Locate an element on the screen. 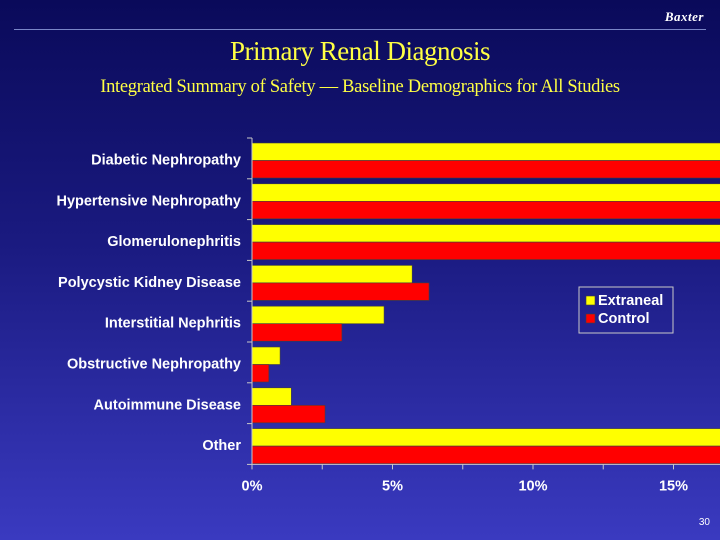 Image resolution: width=720 pixels, height=540 pixels. legend-box is located at coordinates (626, 310).